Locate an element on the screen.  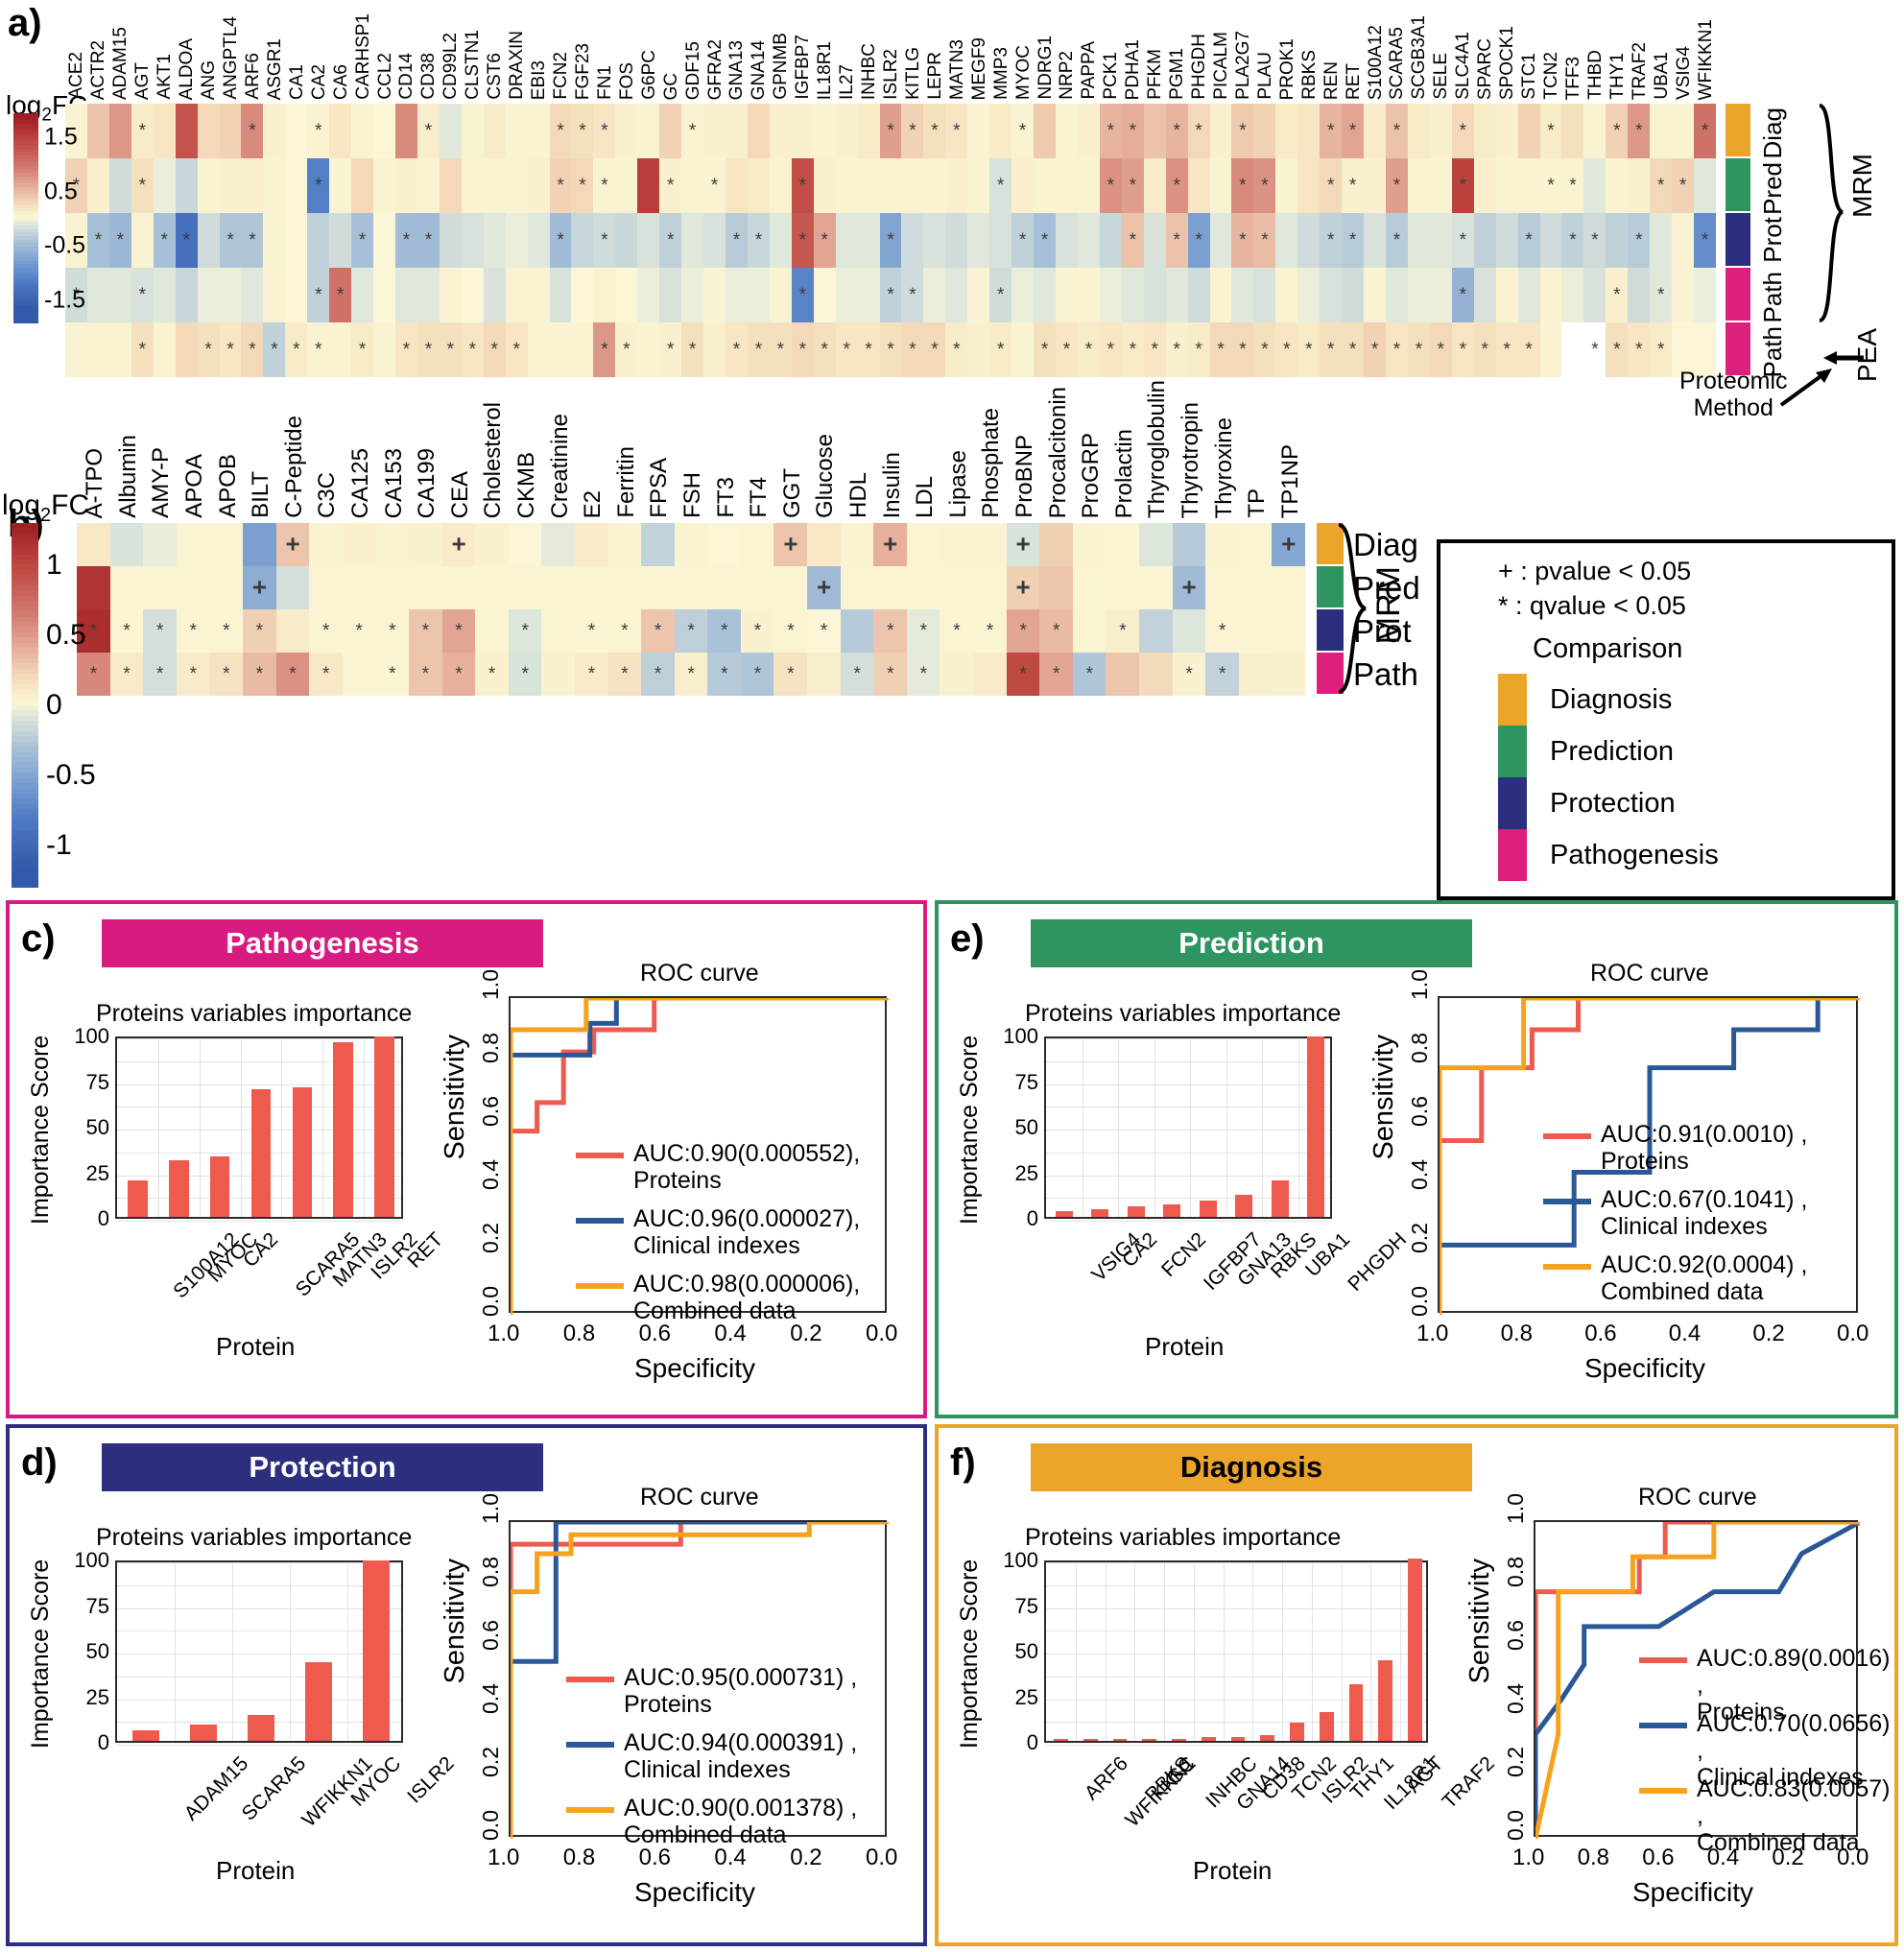
panel-title: Diagnosis is located at coordinates (1251, 1467).